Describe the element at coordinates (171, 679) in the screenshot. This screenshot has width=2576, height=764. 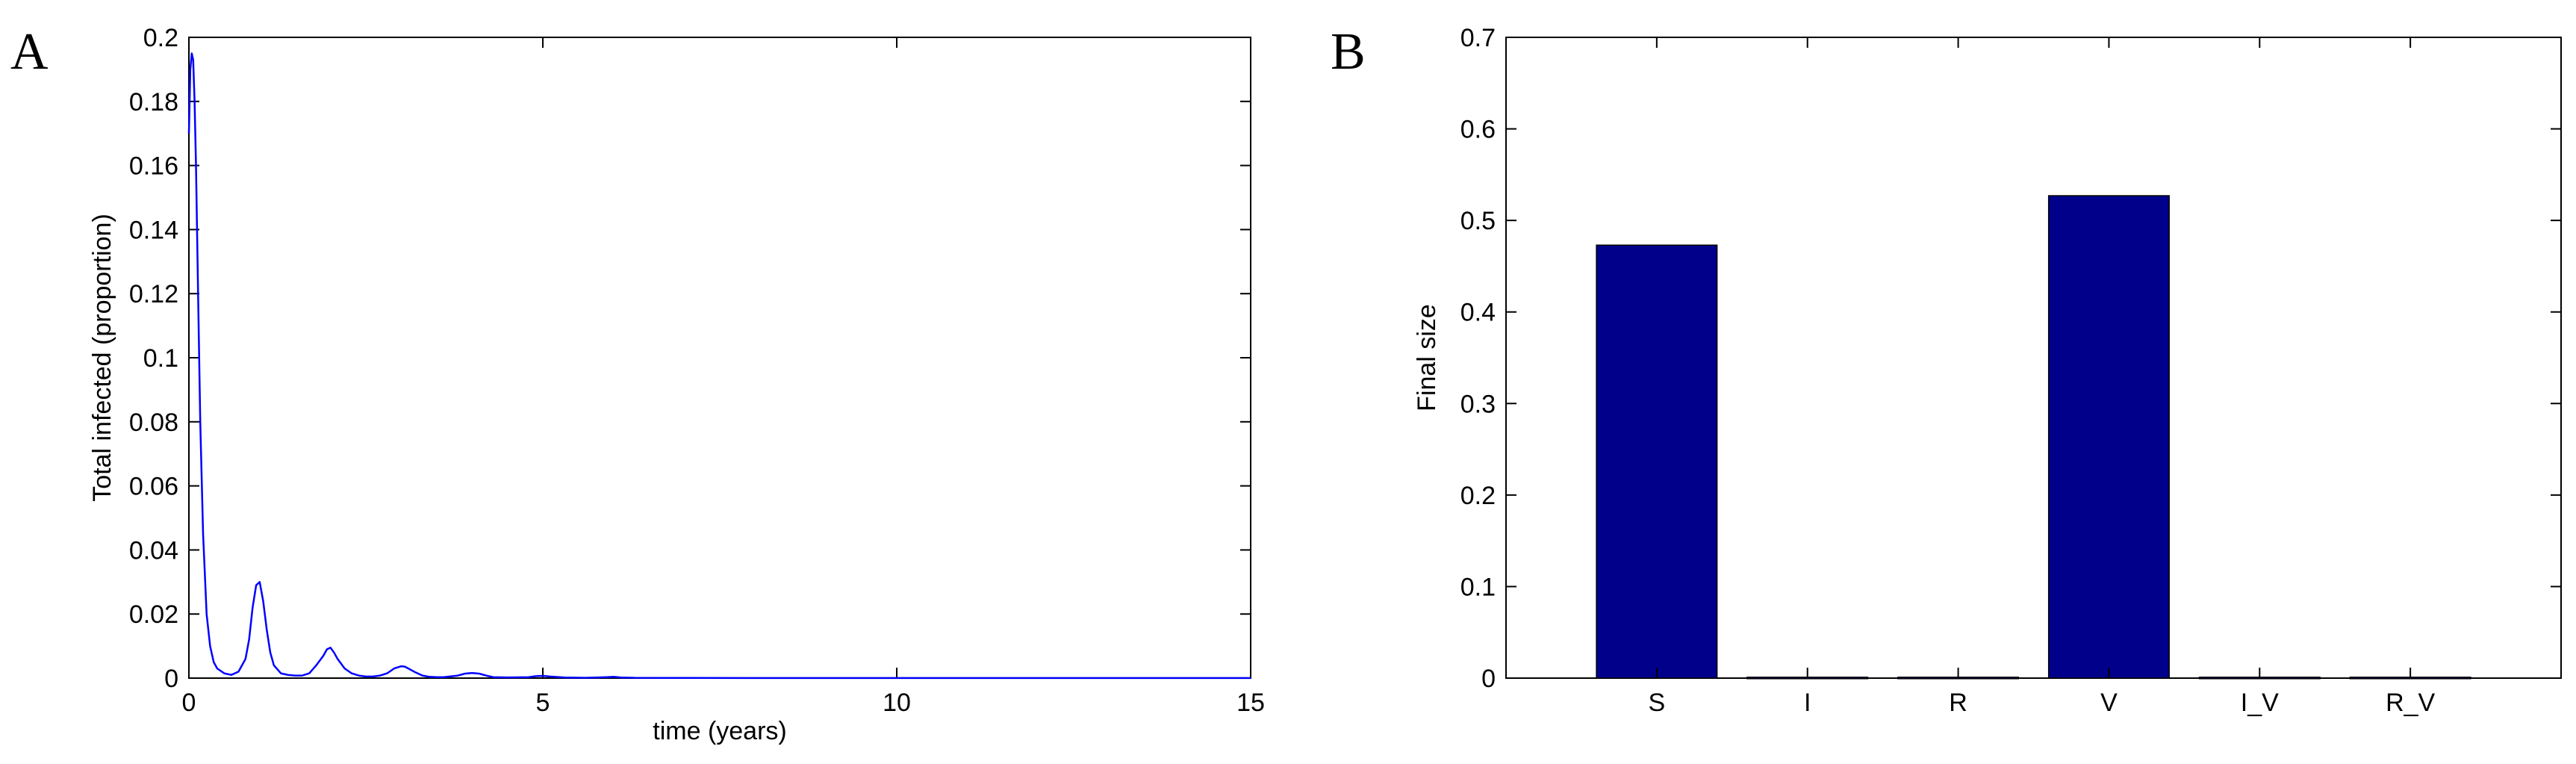
I see `y-tick-label-a: 0` at that location.